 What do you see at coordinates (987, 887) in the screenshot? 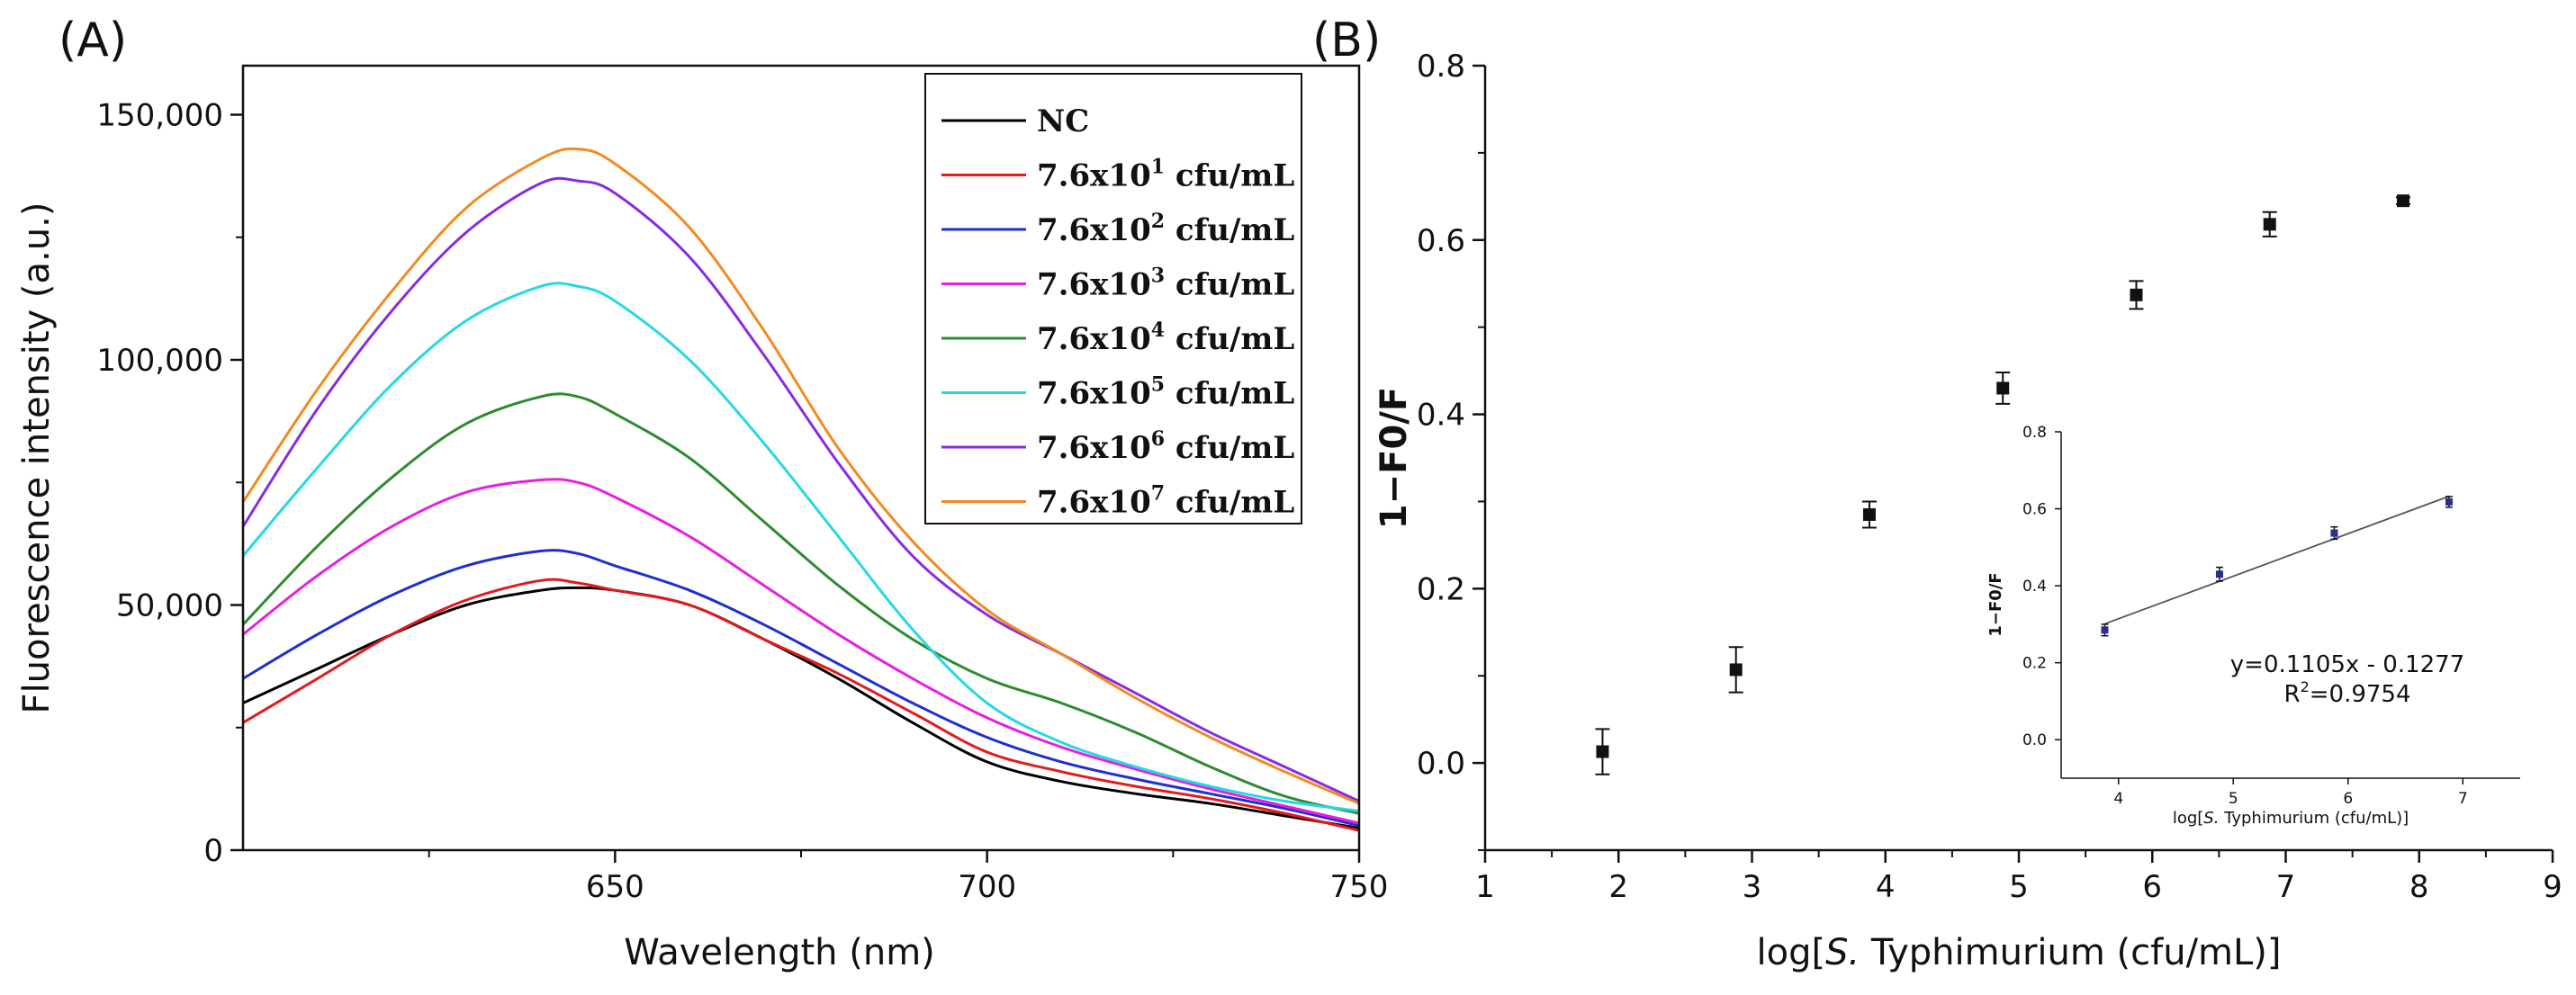
I see `x-tick-label: 700` at bounding box center [987, 887].